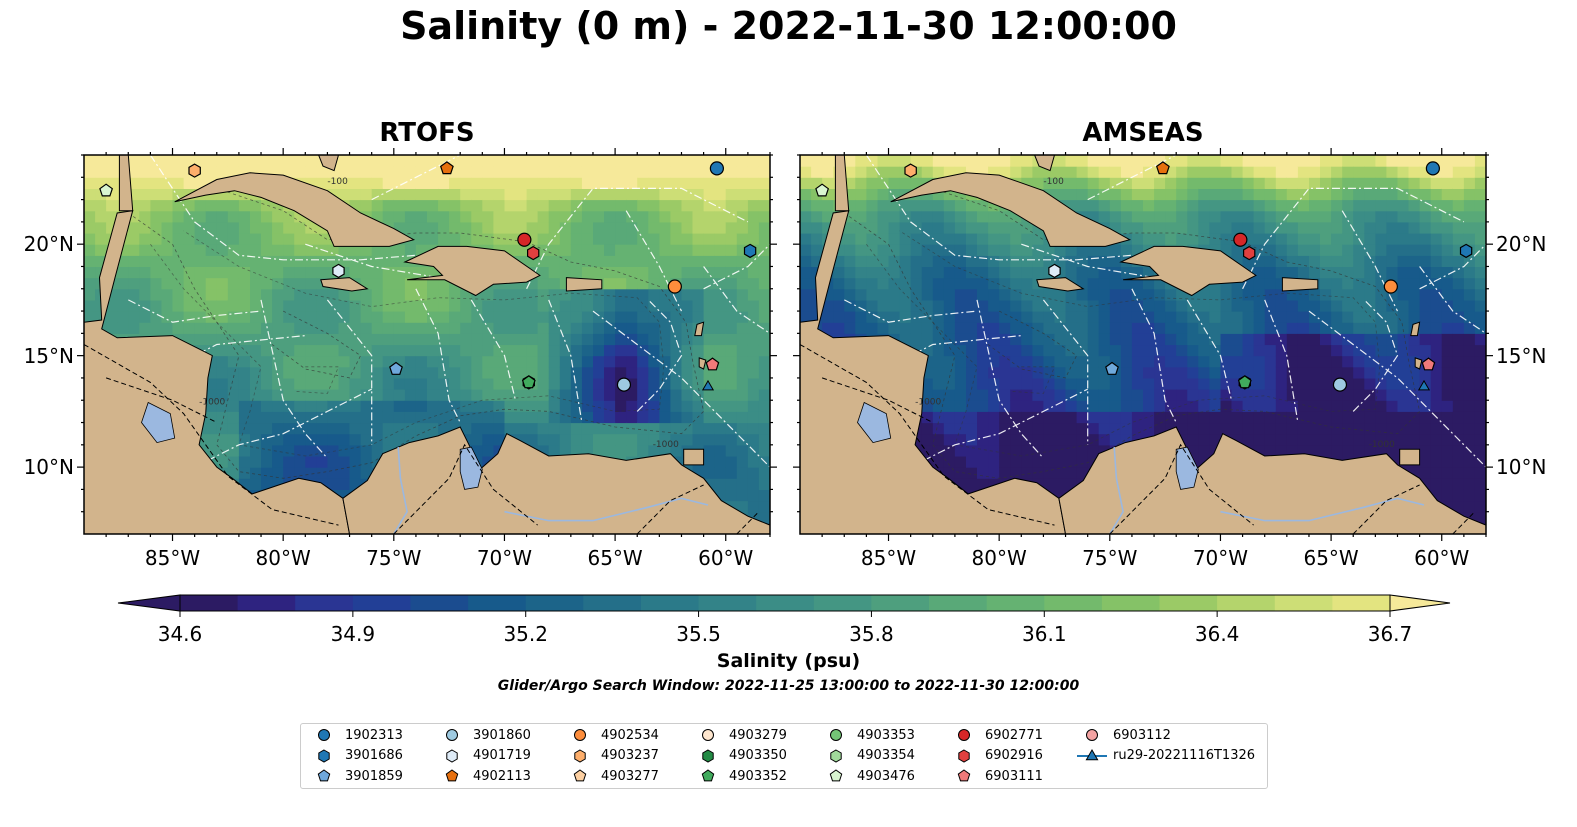 The height and width of the screenshot is (827, 1577). Describe the element at coordinates (1217, 634) in the screenshot. I see `colorbar-tick-label: 36.4` at that location.